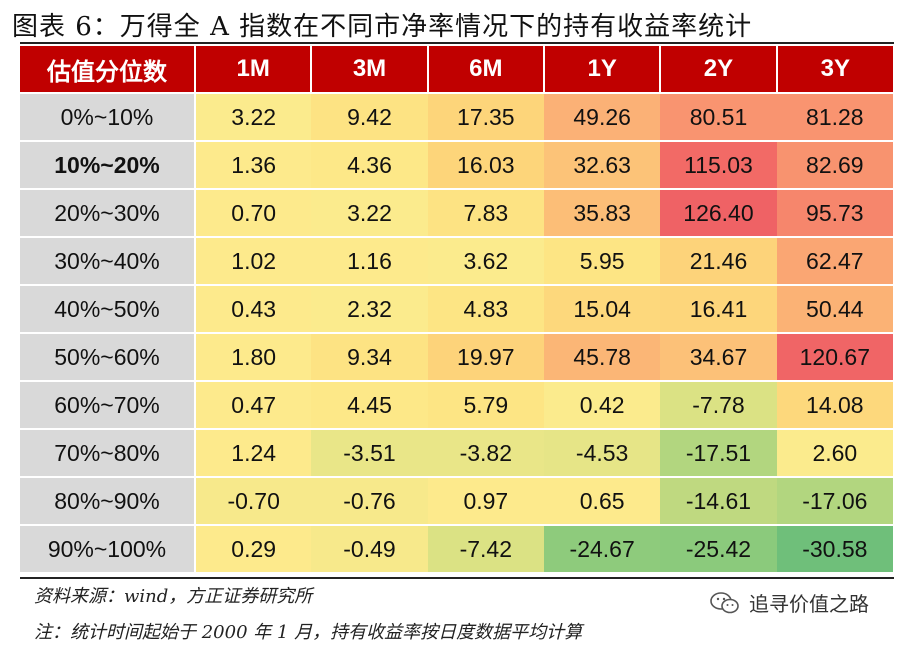  What do you see at coordinates (718, 549) in the screenshot?
I see `table-cell: -25.42` at bounding box center [718, 549].